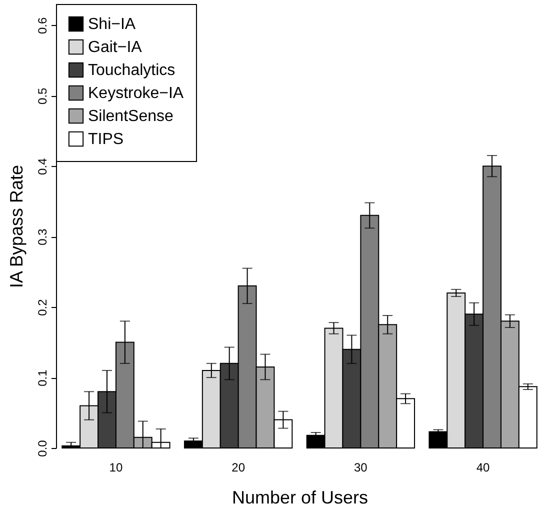 The image size is (547, 515). Describe the element at coordinates (132, 70) in the screenshot. I see `legend-label: Touchalytics` at that location.